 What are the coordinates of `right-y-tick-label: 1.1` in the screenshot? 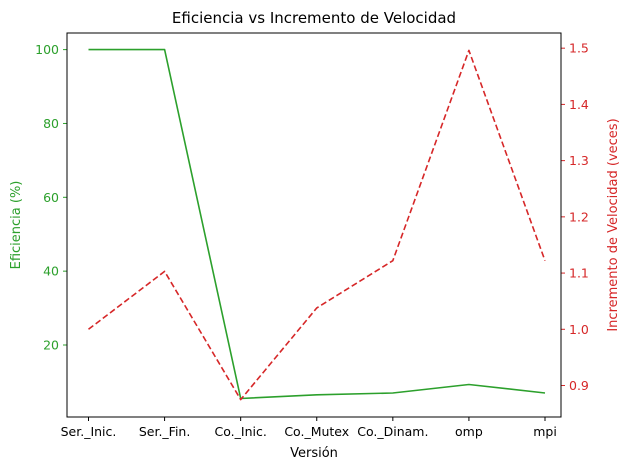 It's located at (579, 273).